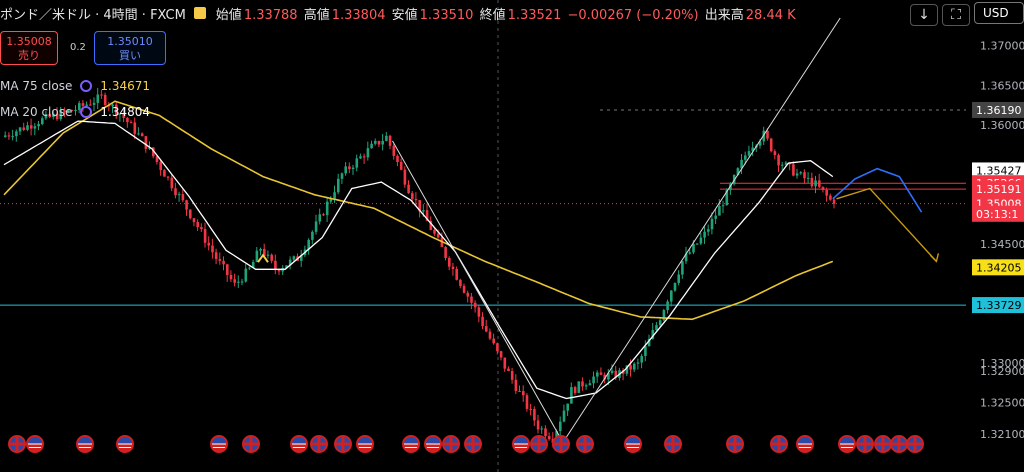  Describe the element at coordinates (228, 15) in the screenshot. I see `open-label: 始値` at that location.